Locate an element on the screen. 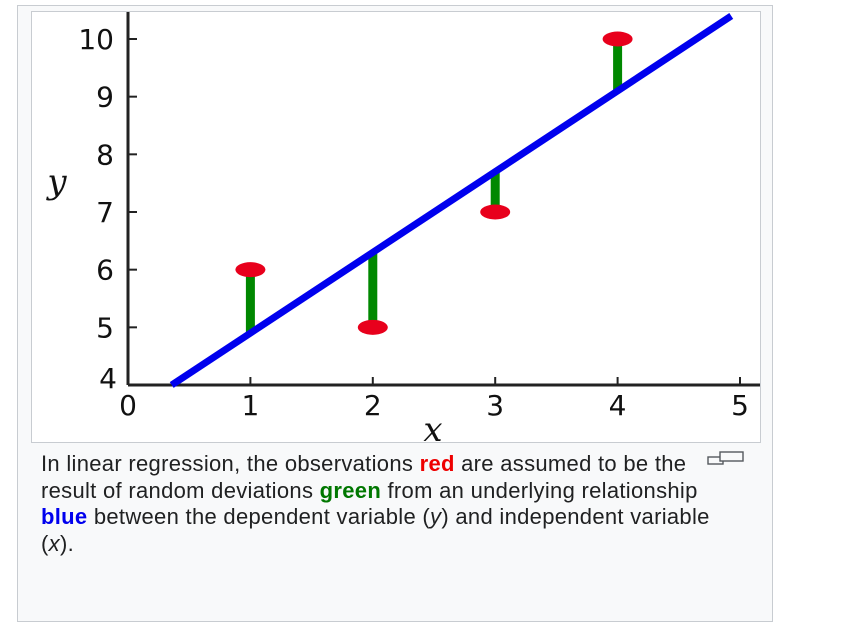 The height and width of the screenshot is (639, 841). x-tick-label: 5 is located at coordinates (740, 405).